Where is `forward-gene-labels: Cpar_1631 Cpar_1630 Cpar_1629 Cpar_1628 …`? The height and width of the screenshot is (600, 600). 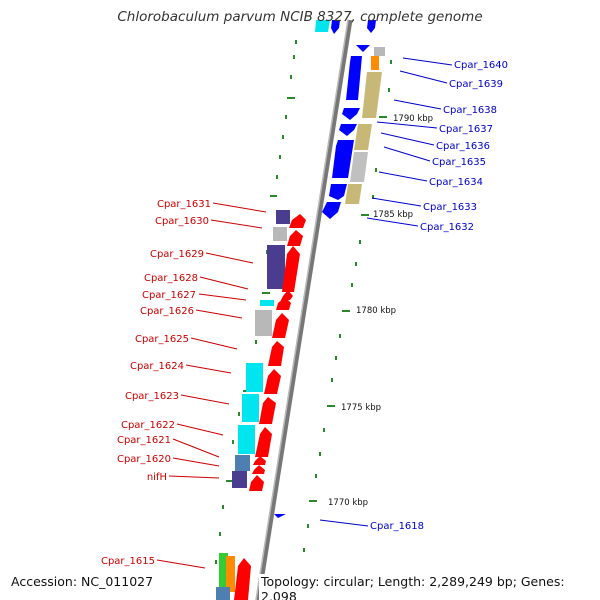 forward-gene-labels: Cpar_1631 Cpar_1630 Cpar_1629 Cpar_1628 … is located at coordinates (156, 383).